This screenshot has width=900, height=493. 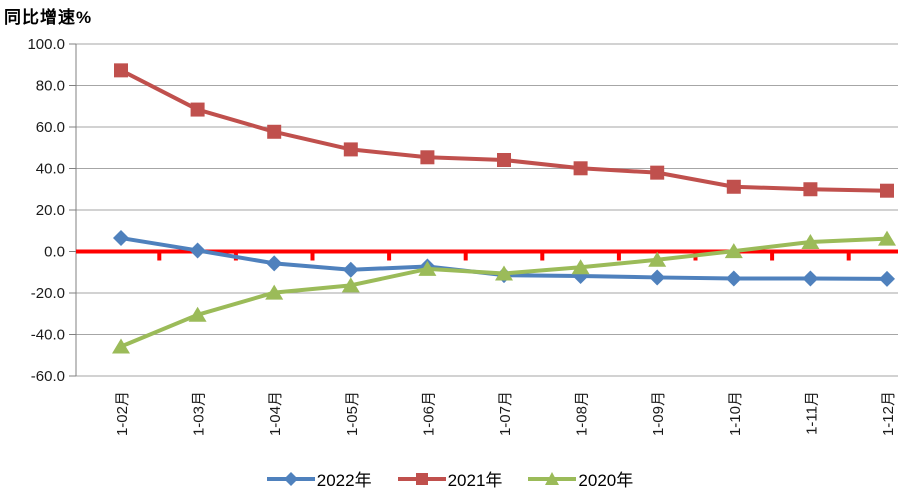 I want to click on legend-label-2022: 2022年, so click(x=344, y=480).